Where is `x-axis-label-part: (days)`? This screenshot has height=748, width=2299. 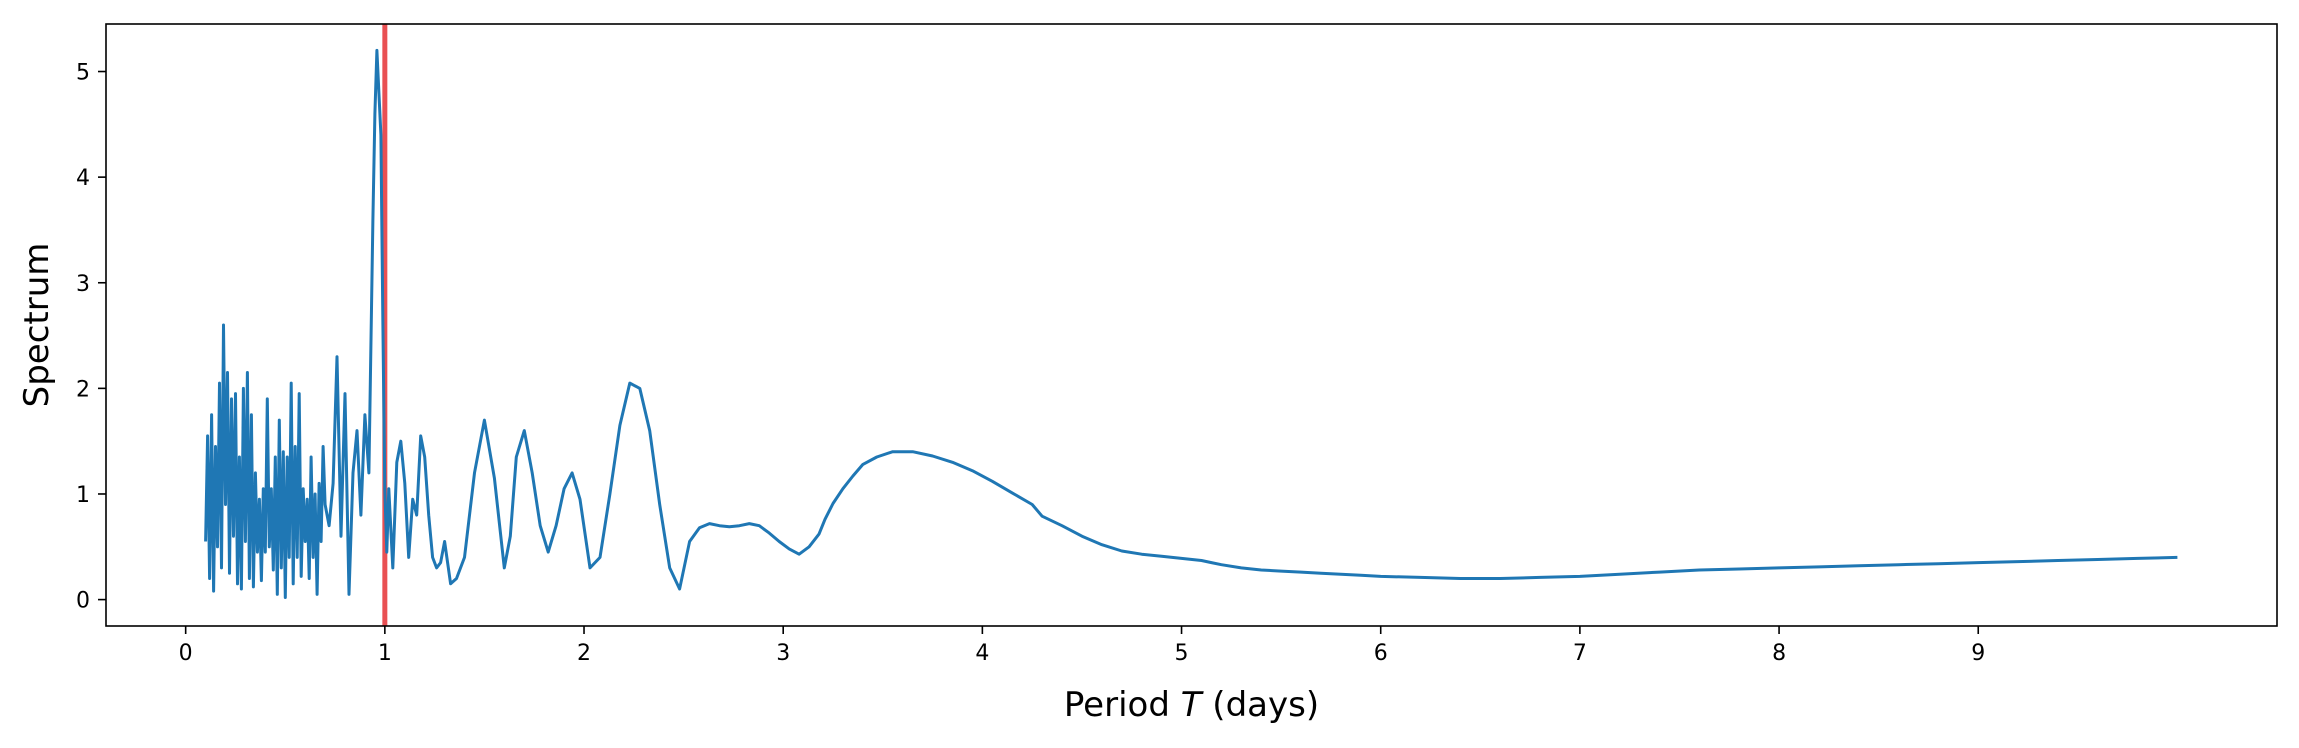 x-axis-label-part: (days) is located at coordinates (1261, 705).